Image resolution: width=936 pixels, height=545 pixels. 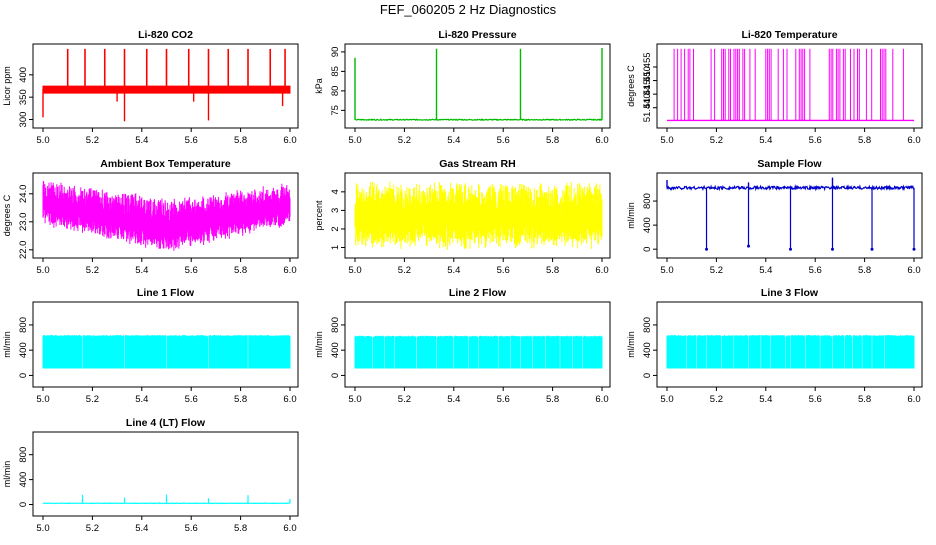 I want to click on y-axis: 22.0 23.0 24.0, so click(x=25, y=222).